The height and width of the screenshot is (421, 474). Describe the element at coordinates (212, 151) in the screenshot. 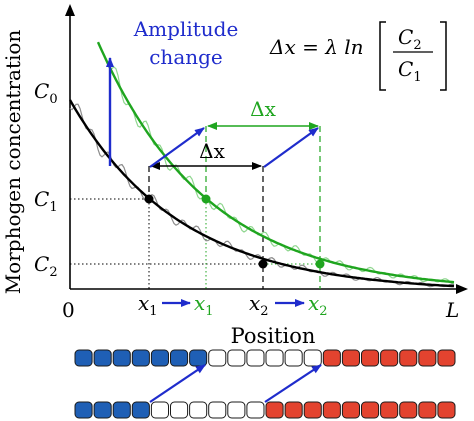

I see `delta-x-black-label: Δx` at that location.